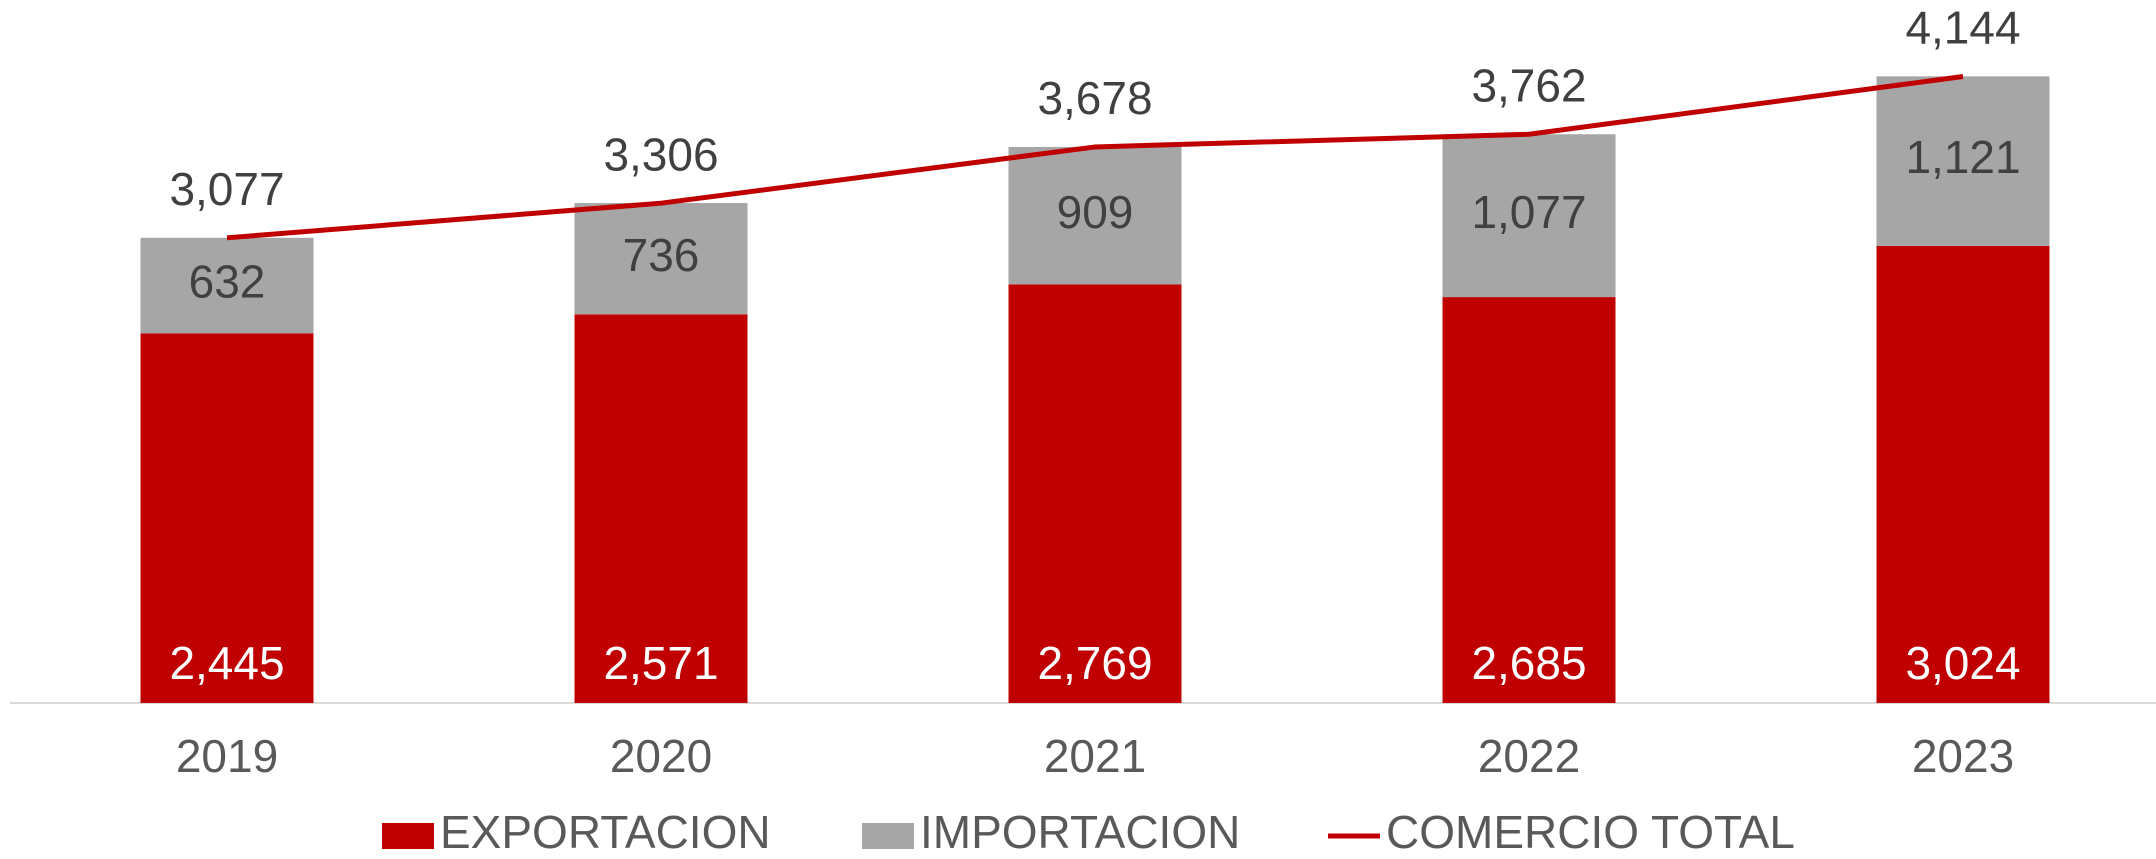 Image resolution: width=2156 pixels, height=859 pixels. I want to click on x-tick-label: 2020, so click(661, 756).